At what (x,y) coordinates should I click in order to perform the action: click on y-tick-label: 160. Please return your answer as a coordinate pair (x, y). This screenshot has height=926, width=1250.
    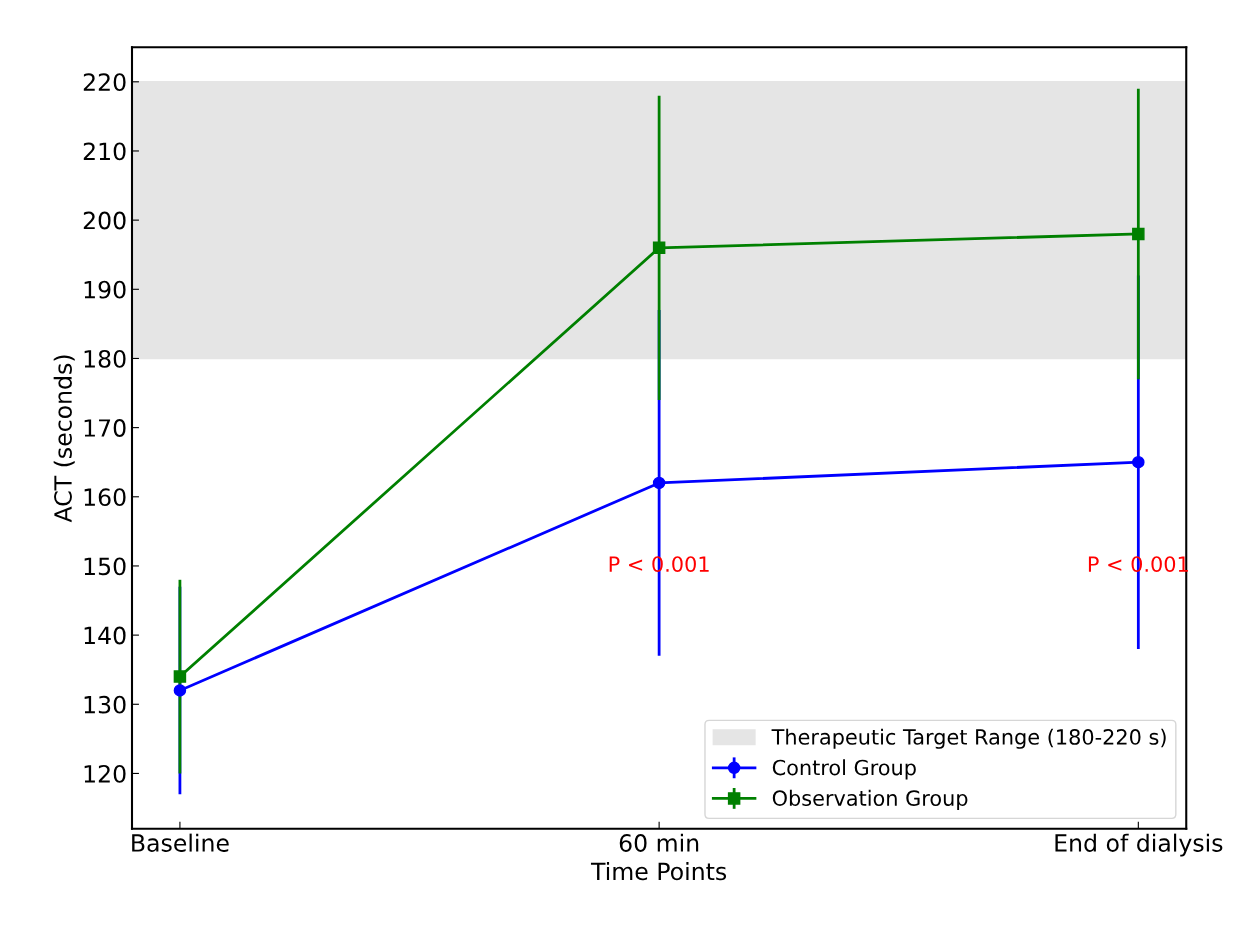
    Looking at the image, I should click on (105, 497).